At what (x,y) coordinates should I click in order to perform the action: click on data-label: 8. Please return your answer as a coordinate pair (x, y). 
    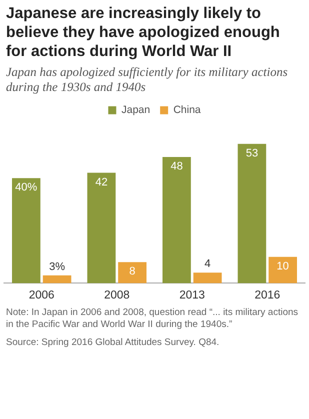
    Looking at the image, I should click on (132, 272).